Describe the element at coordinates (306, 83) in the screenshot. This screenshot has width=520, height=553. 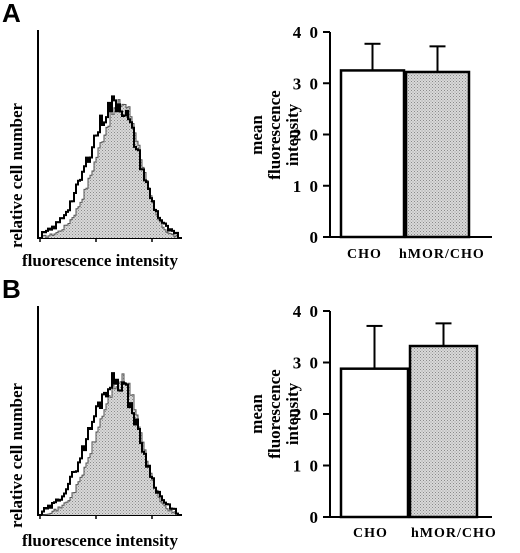
I see `bar-chart-a-ytick-label-30: 3 0` at that location.